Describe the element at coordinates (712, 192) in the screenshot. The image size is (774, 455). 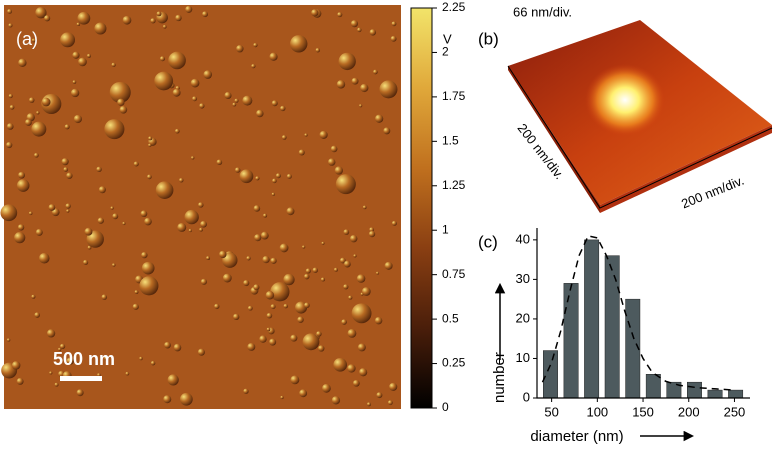
I see `x-scale-label: 200 nm/div.` at that location.